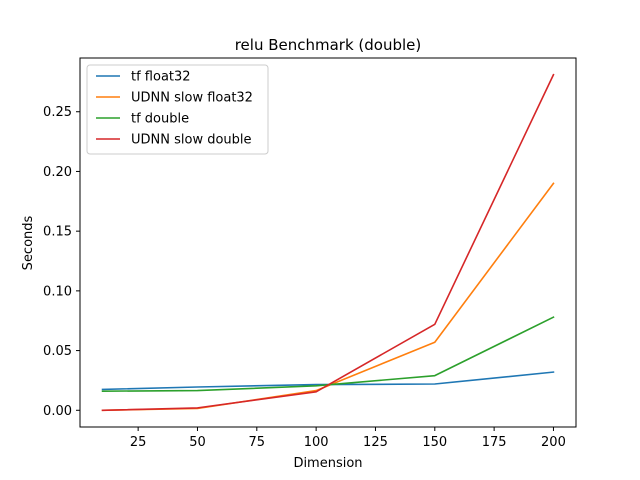 The image size is (640, 480). Describe the element at coordinates (161, 77) in the screenshot. I see `legend-label-0: tf float32` at that location.